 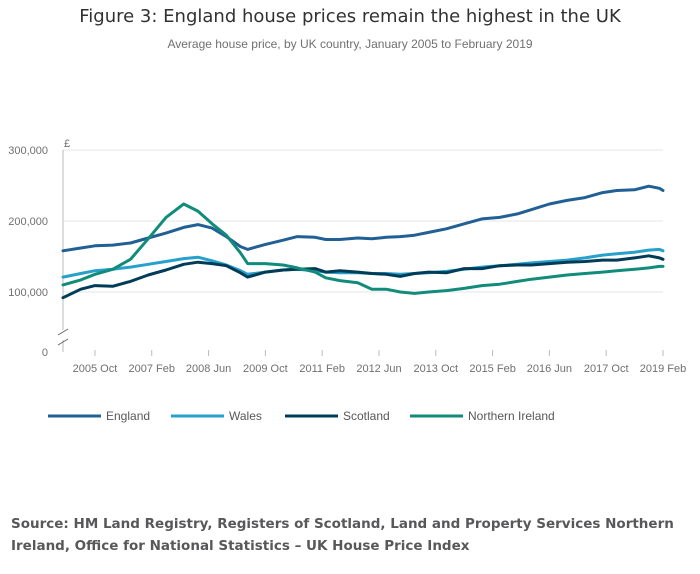 What do you see at coordinates (28, 151) in the screenshot?
I see `y-tick-label: 300,000` at bounding box center [28, 151].